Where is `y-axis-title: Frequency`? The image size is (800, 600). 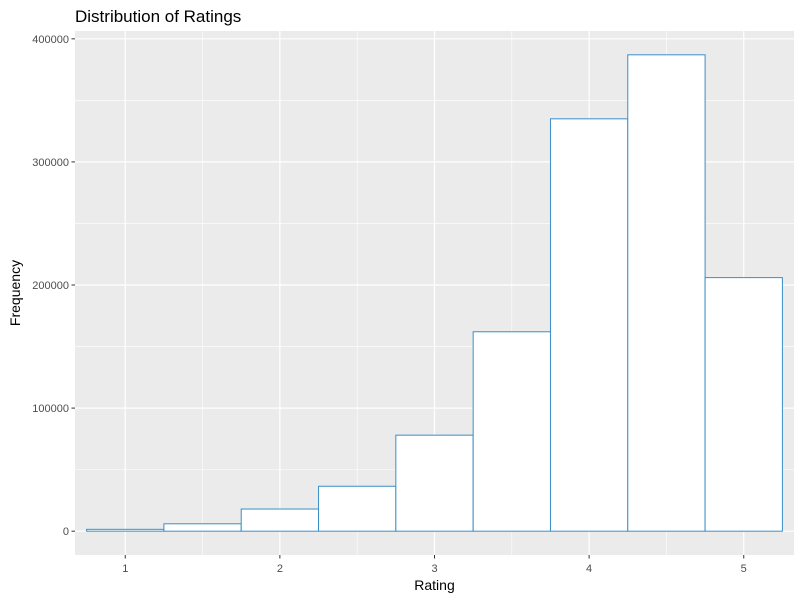
y-axis-title: Frequency is located at coordinates (15, 293).